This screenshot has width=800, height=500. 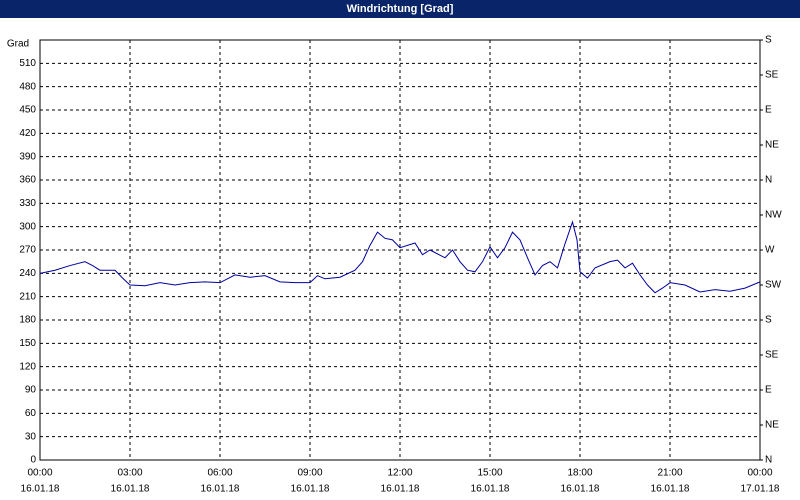 I want to click on y-axis-label: Grad, so click(x=18, y=44).